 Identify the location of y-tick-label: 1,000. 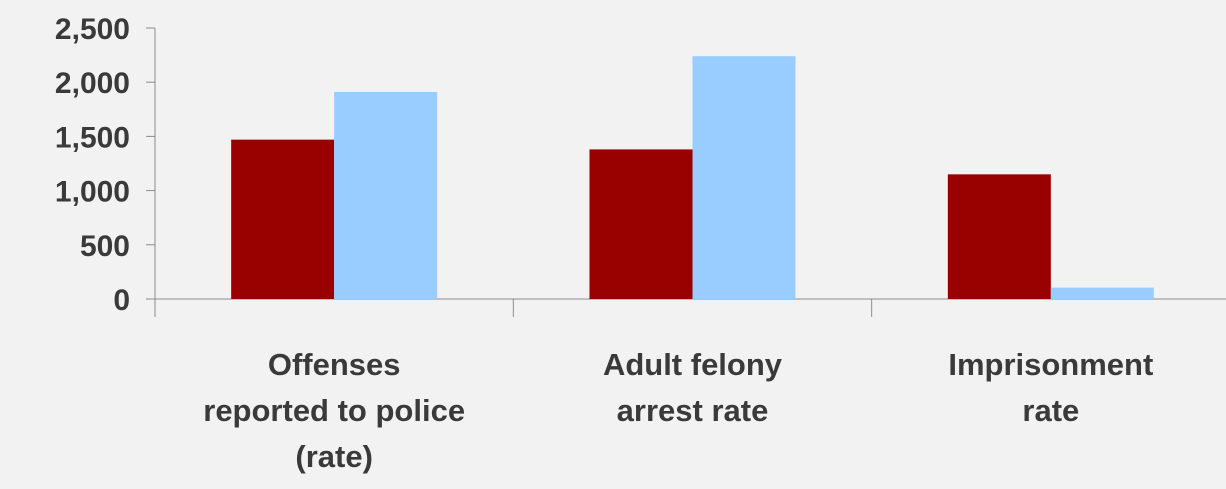
(92, 192).